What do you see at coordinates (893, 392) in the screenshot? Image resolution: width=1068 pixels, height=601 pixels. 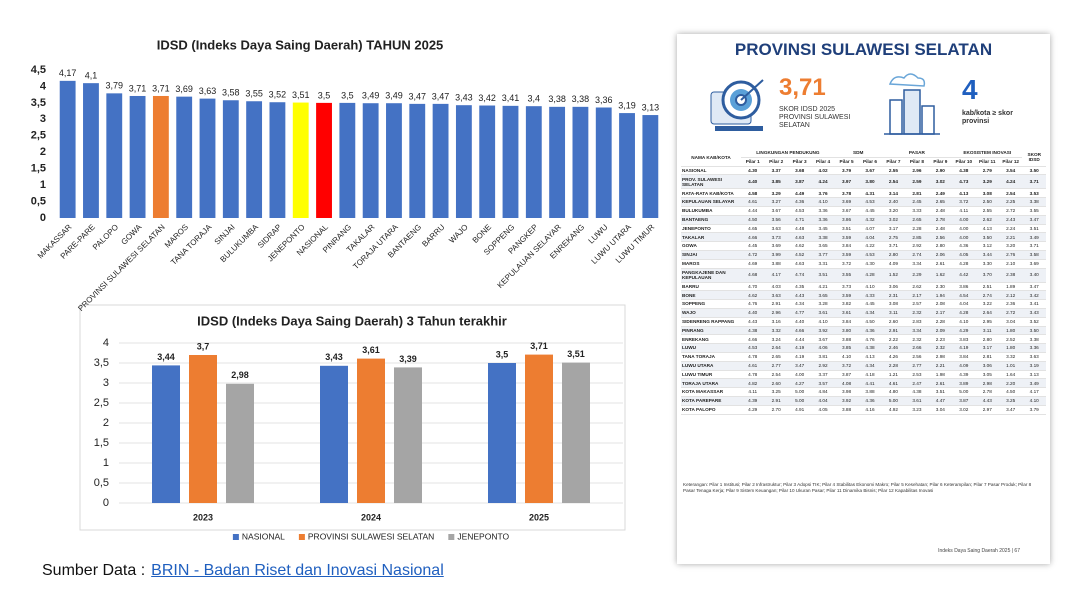 I see `cell: 4.80` at bounding box center [893, 392].